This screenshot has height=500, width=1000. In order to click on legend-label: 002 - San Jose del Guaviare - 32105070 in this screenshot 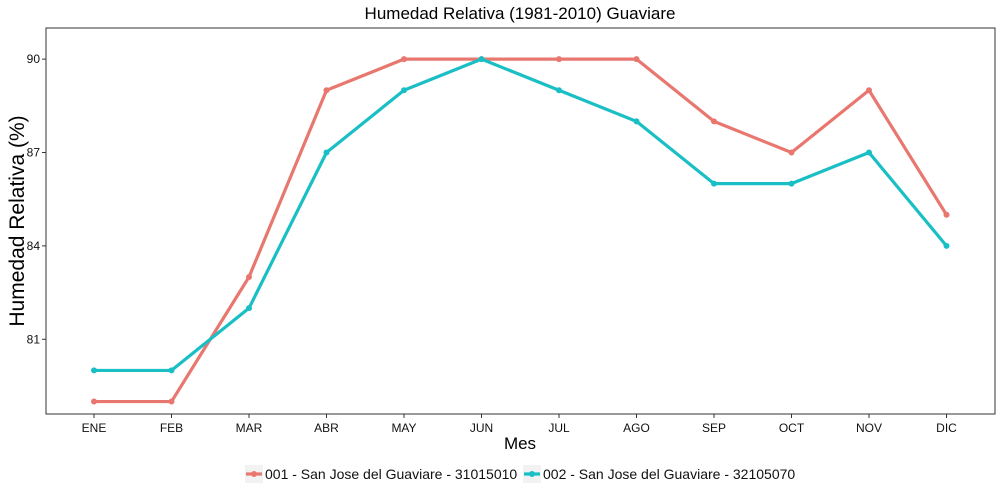, I will do `click(669, 474)`.